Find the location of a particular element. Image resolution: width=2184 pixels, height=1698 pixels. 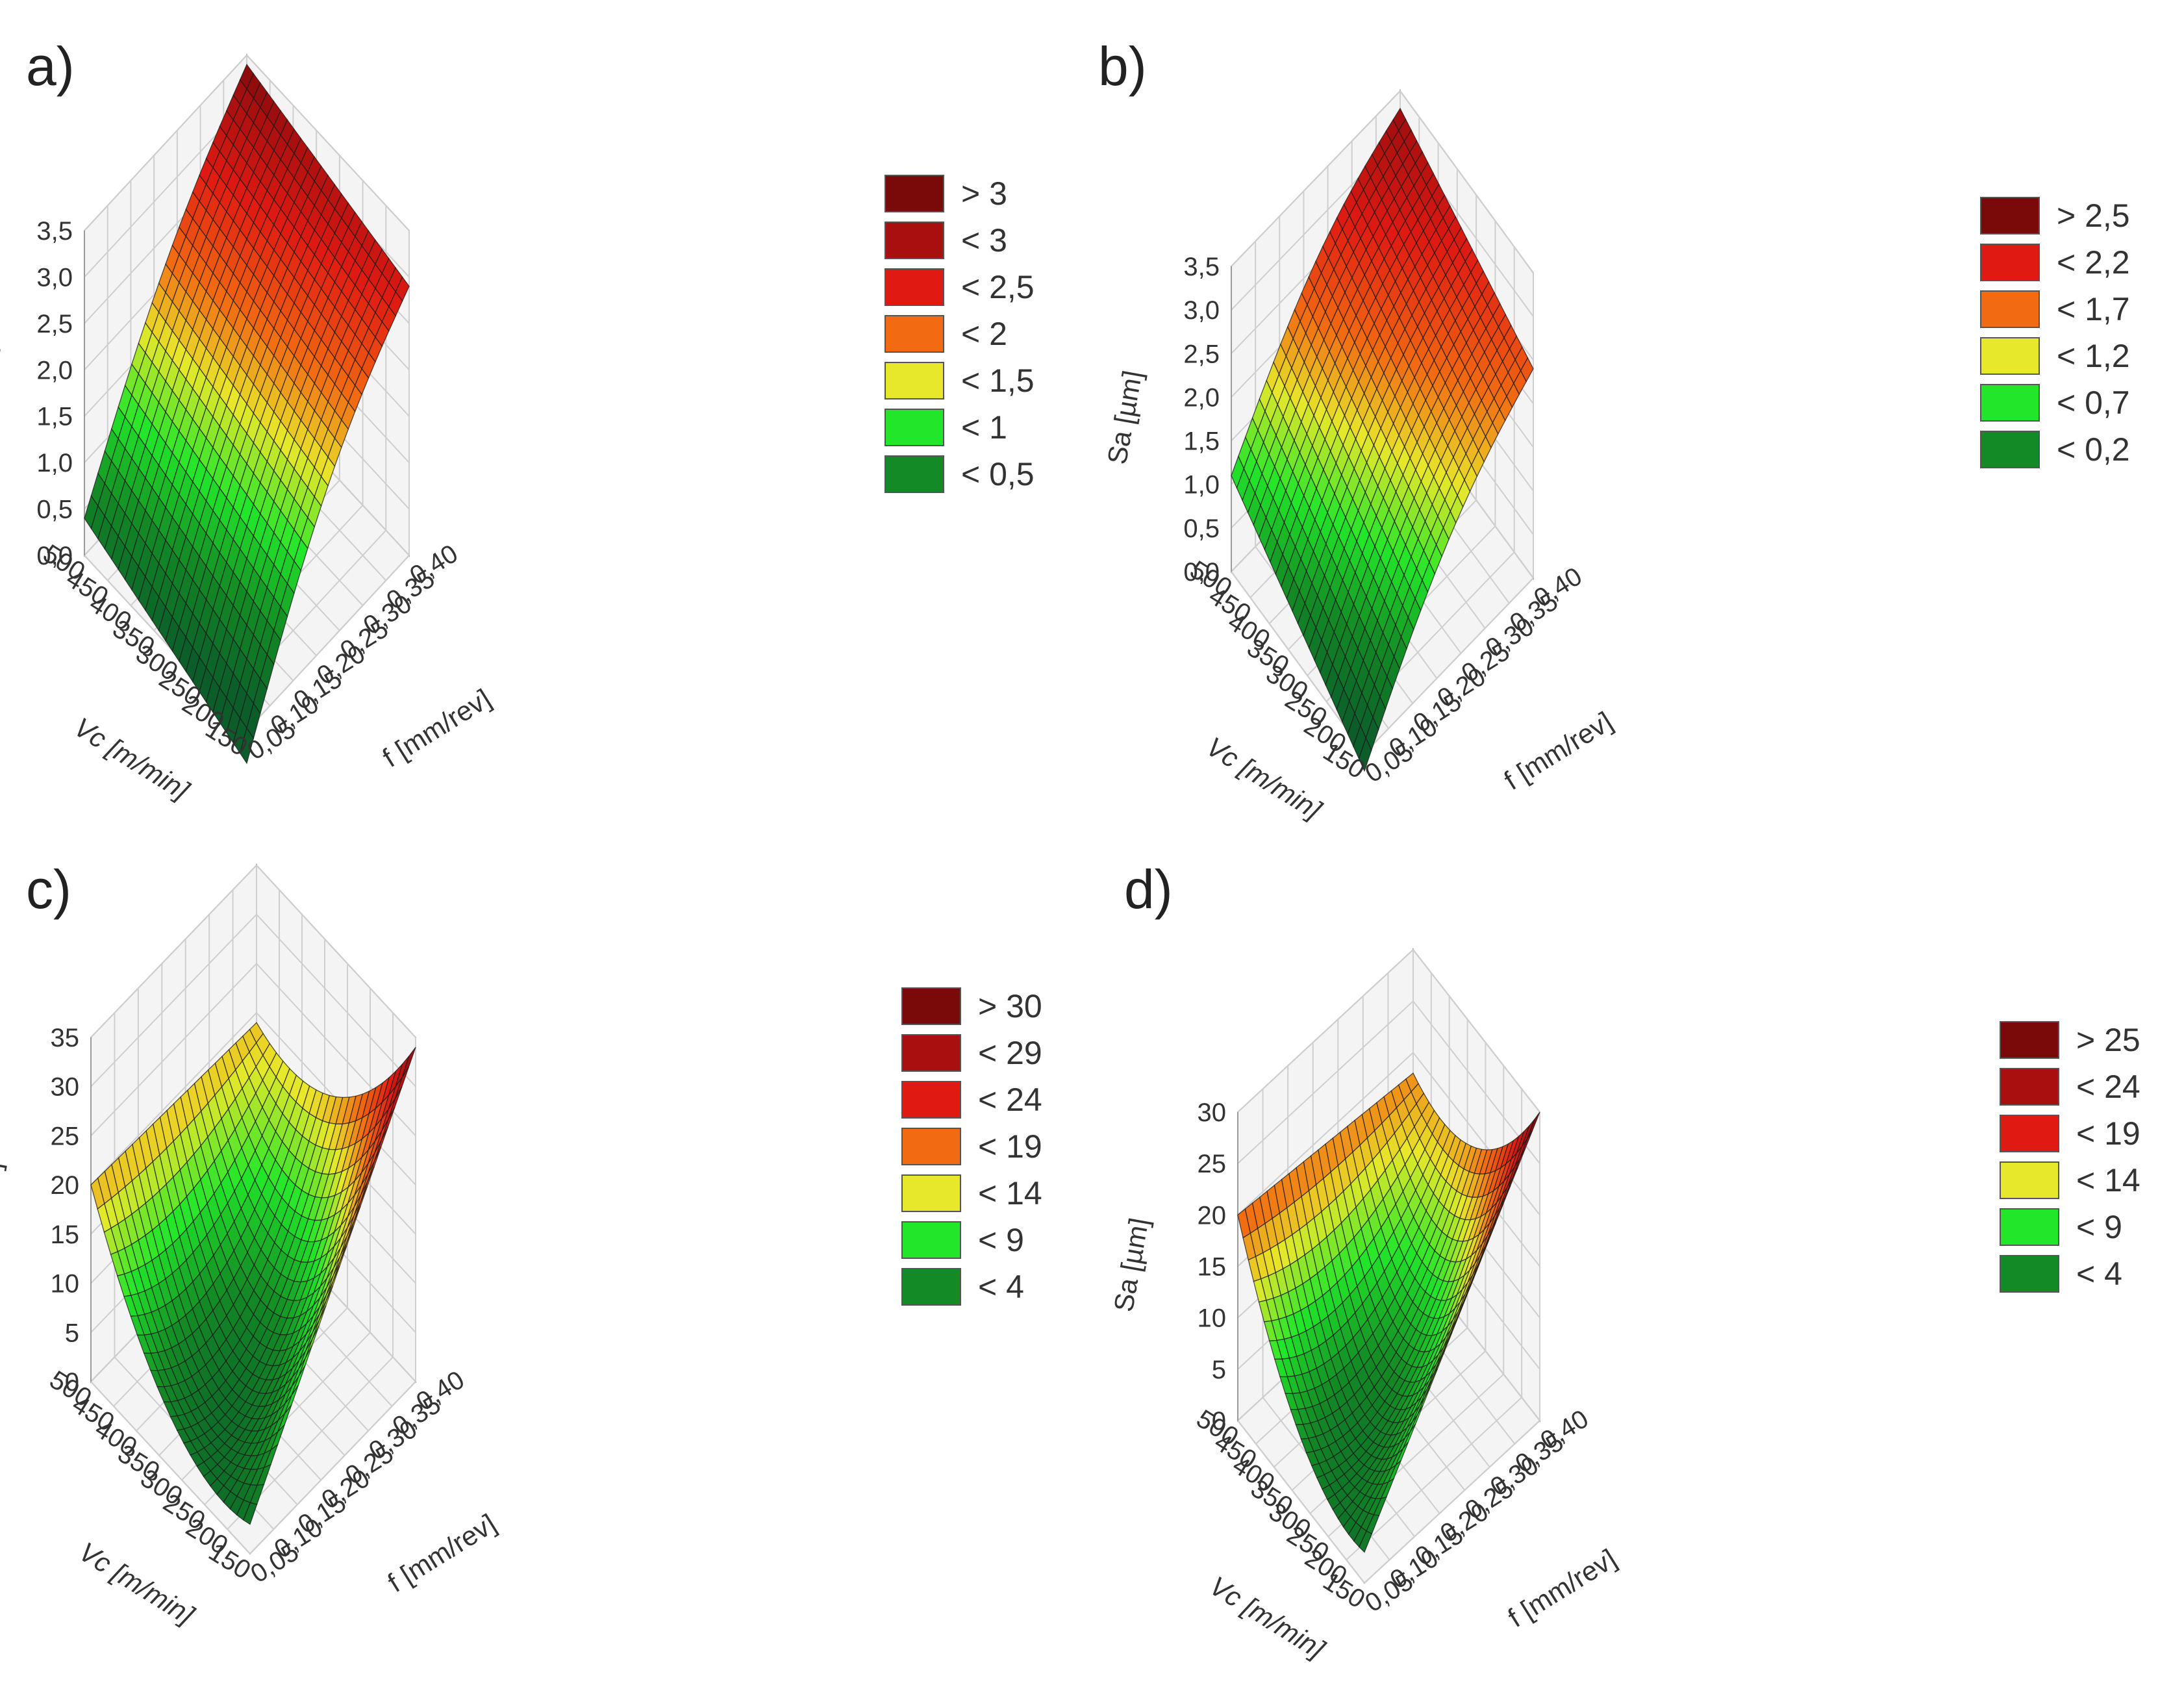

legend-label: > 30 is located at coordinates (1010, 1006).